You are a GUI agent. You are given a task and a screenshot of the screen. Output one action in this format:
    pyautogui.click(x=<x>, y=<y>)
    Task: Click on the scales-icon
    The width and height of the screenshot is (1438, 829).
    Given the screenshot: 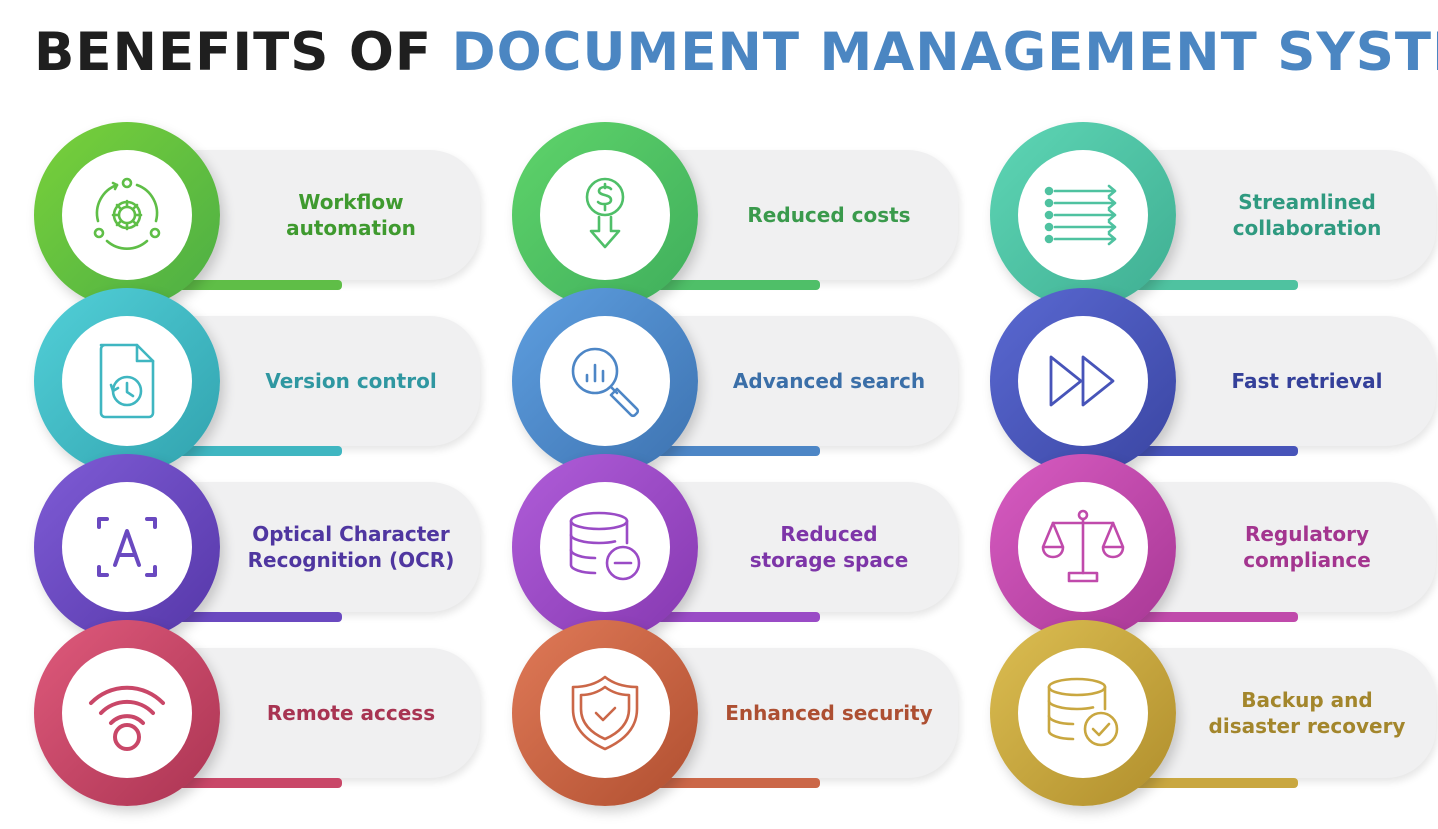 What is the action you would take?
    pyautogui.click(x=1083, y=547)
    